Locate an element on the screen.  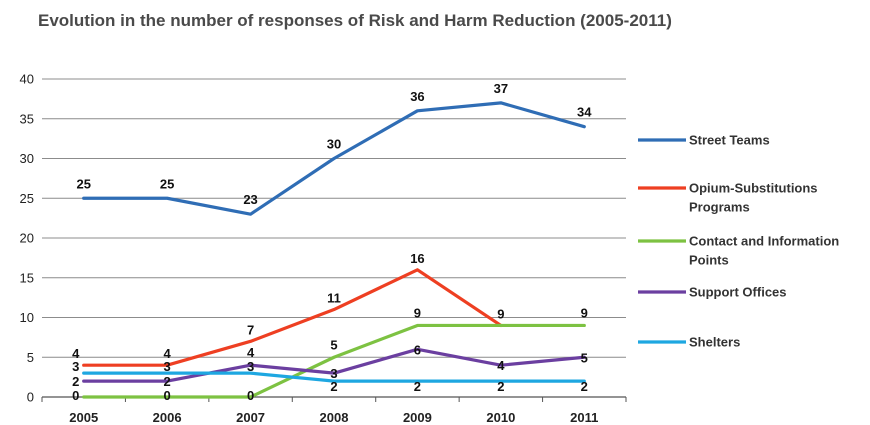
x-tick-label: 2007 is located at coordinates (250, 417).